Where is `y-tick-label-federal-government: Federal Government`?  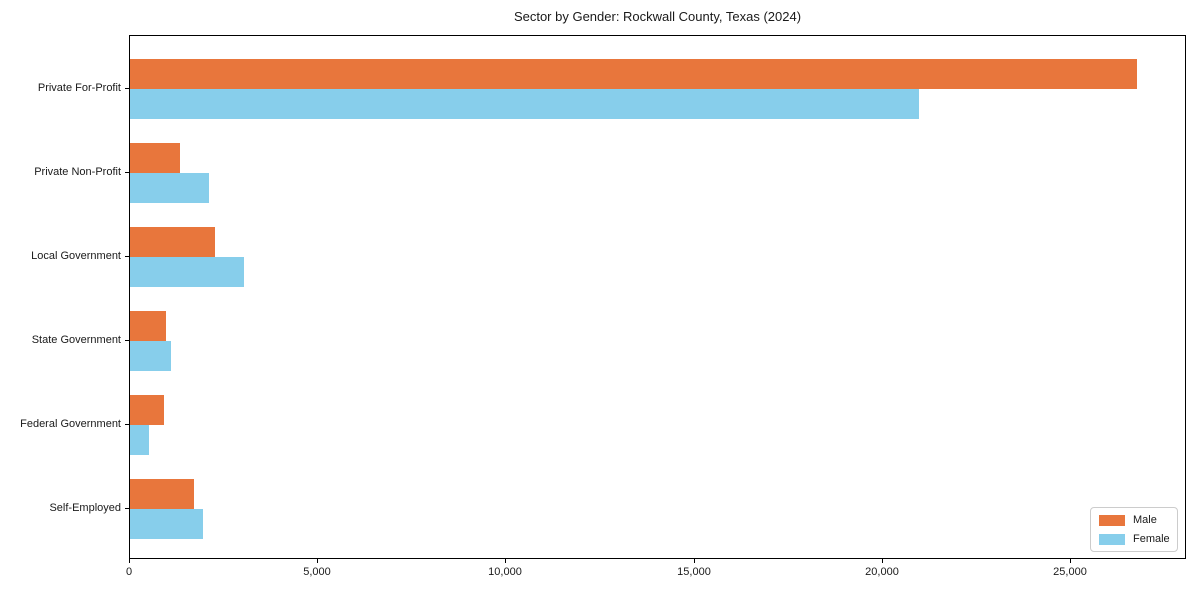 y-tick-label-federal-government: Federal Government is located at coordinates (70, 424).